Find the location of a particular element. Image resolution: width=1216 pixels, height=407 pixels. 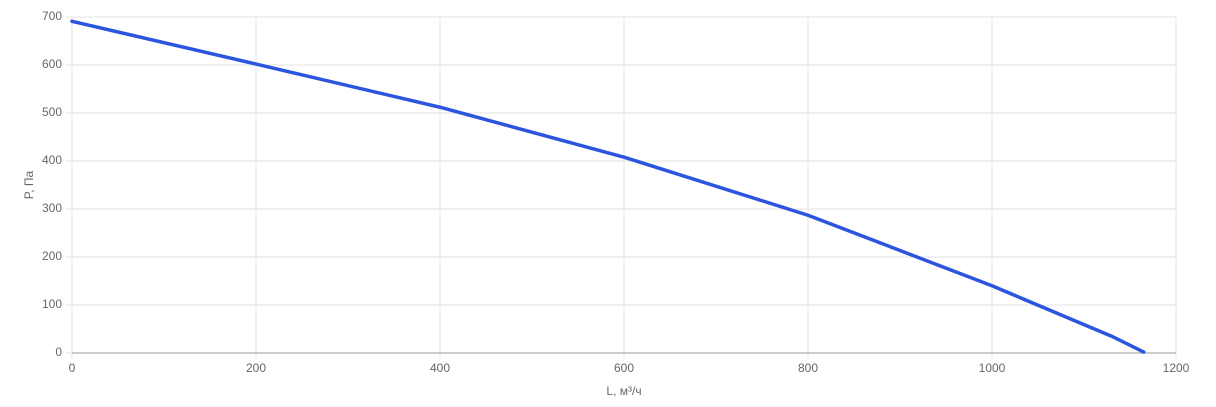

x-tick-label: 600 is located at coordinates (624, 368).